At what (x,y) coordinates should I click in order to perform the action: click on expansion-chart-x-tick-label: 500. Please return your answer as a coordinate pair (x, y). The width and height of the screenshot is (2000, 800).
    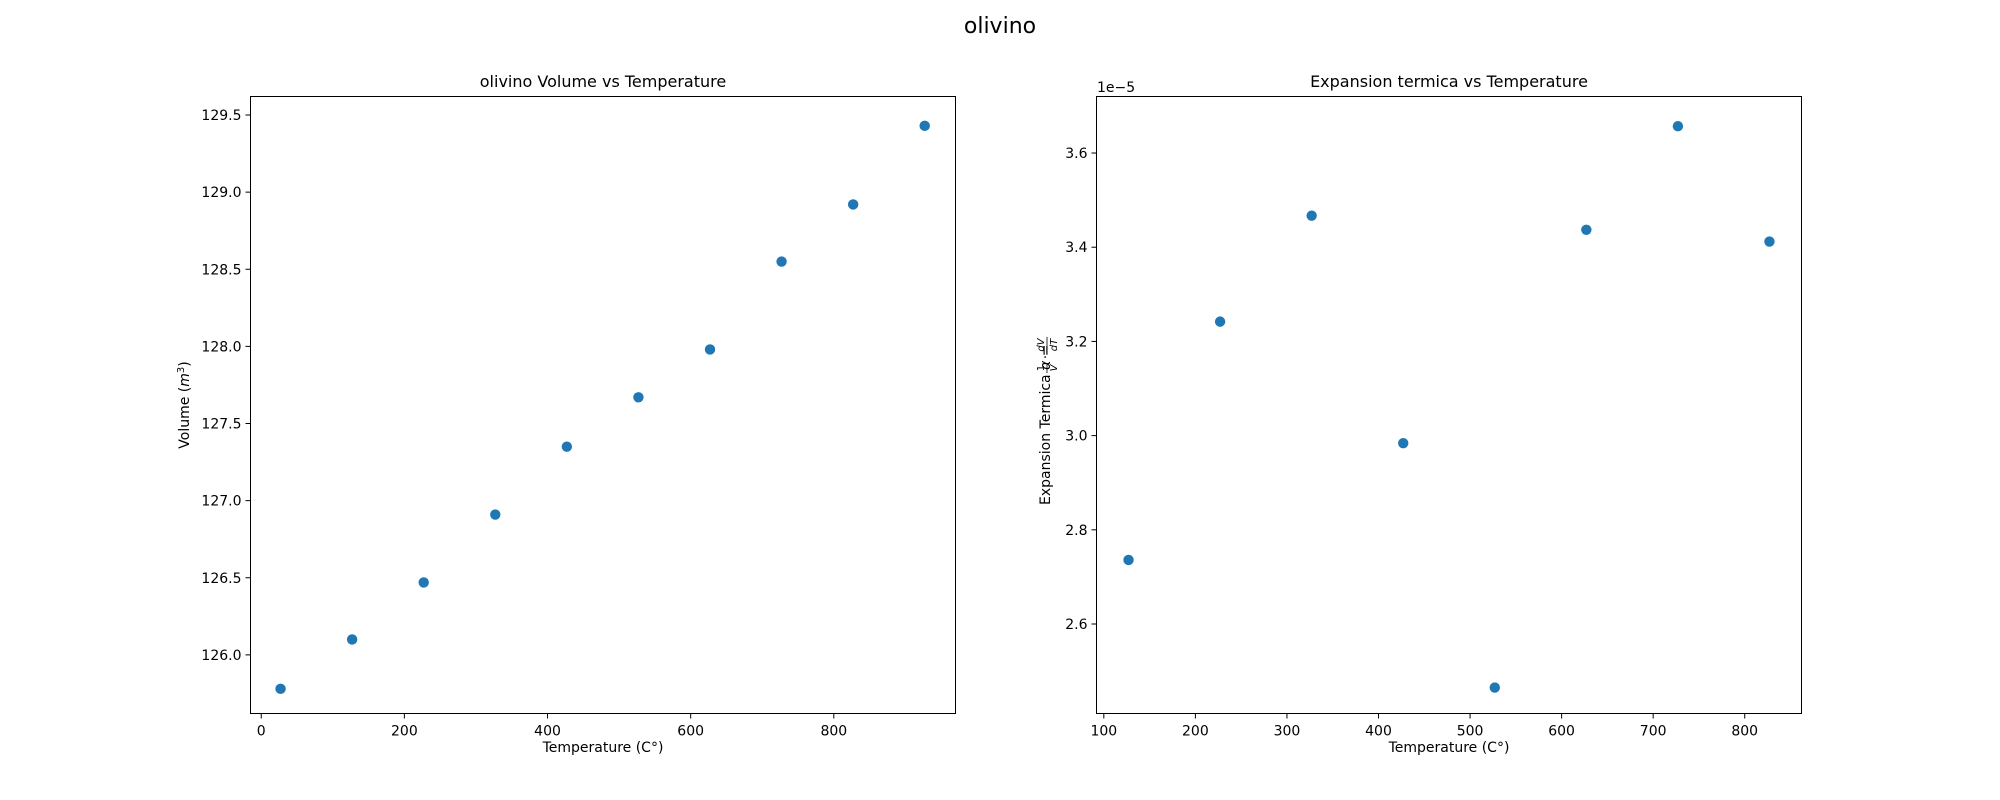
    Looking at the image, I should click on (1470, 732).